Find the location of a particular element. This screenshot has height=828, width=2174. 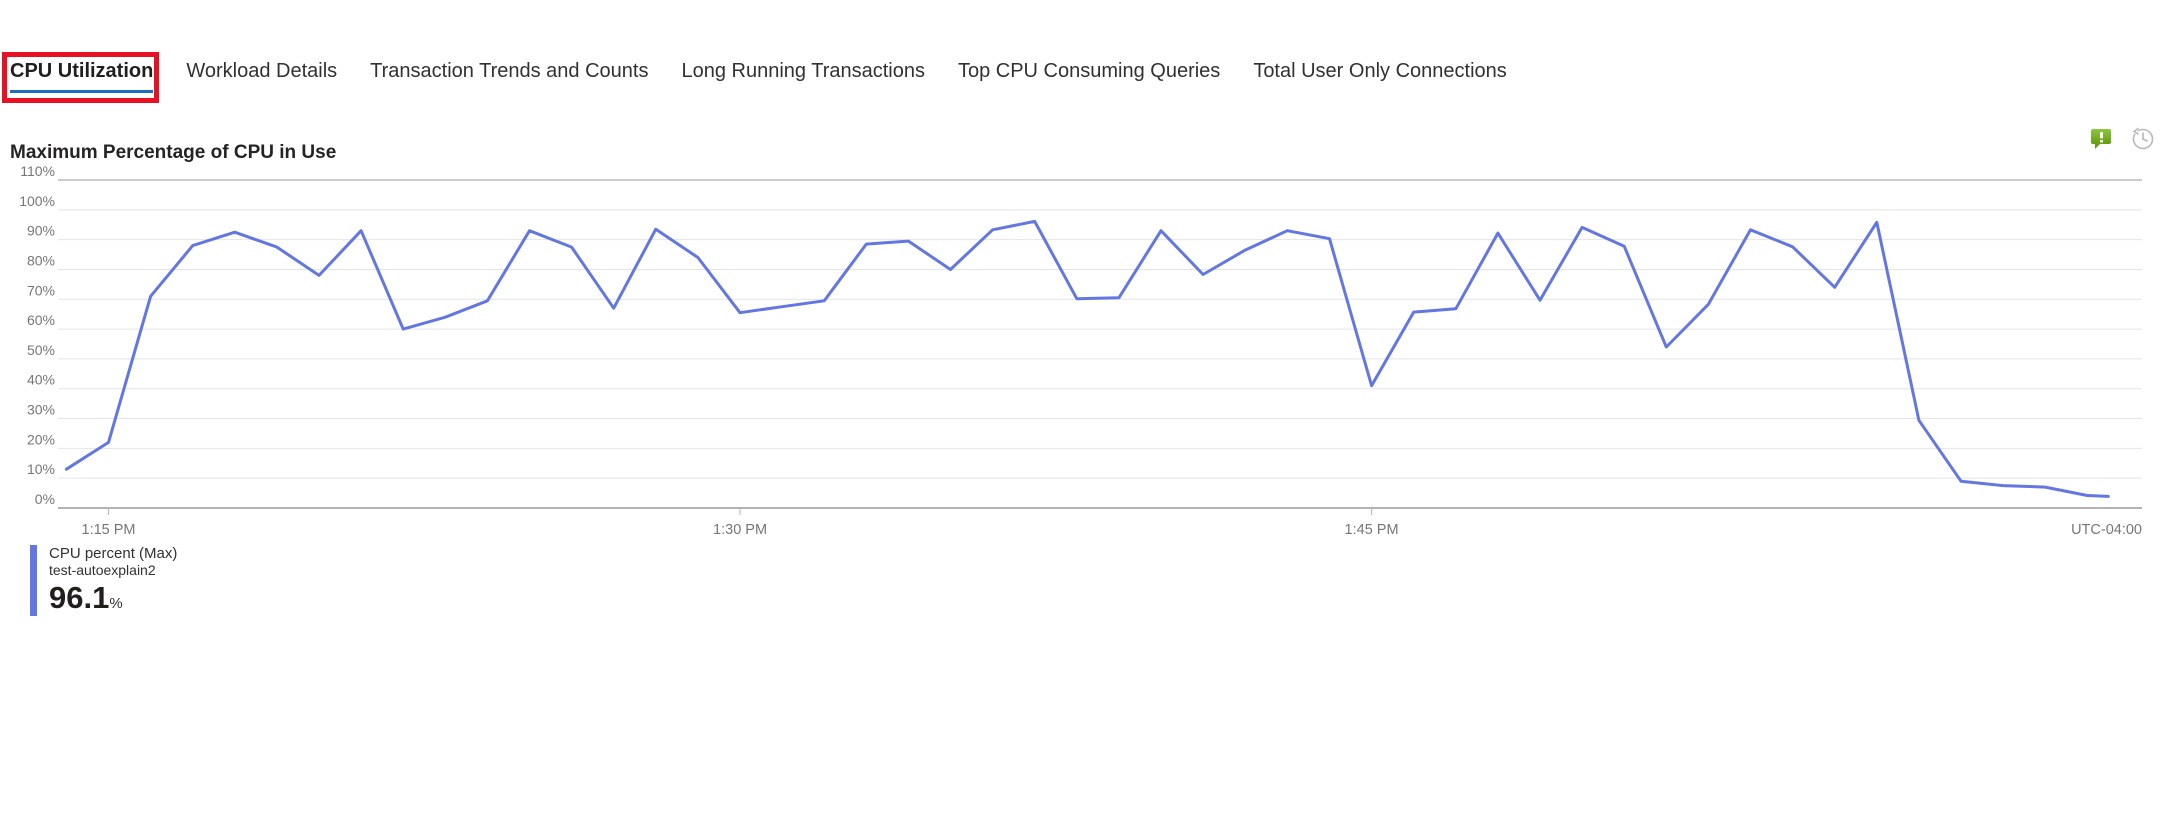

legend-series-label: CPU percent (Max) is located at coordinates (113, 553).